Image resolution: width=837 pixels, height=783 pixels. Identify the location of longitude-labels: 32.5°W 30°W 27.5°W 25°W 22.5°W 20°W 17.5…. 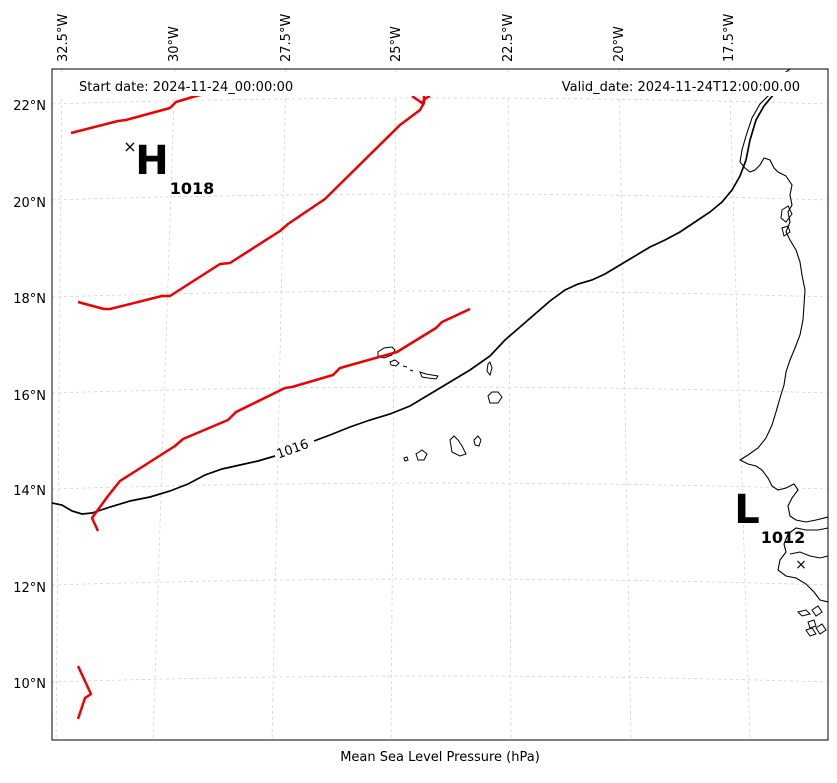
(396, 38).